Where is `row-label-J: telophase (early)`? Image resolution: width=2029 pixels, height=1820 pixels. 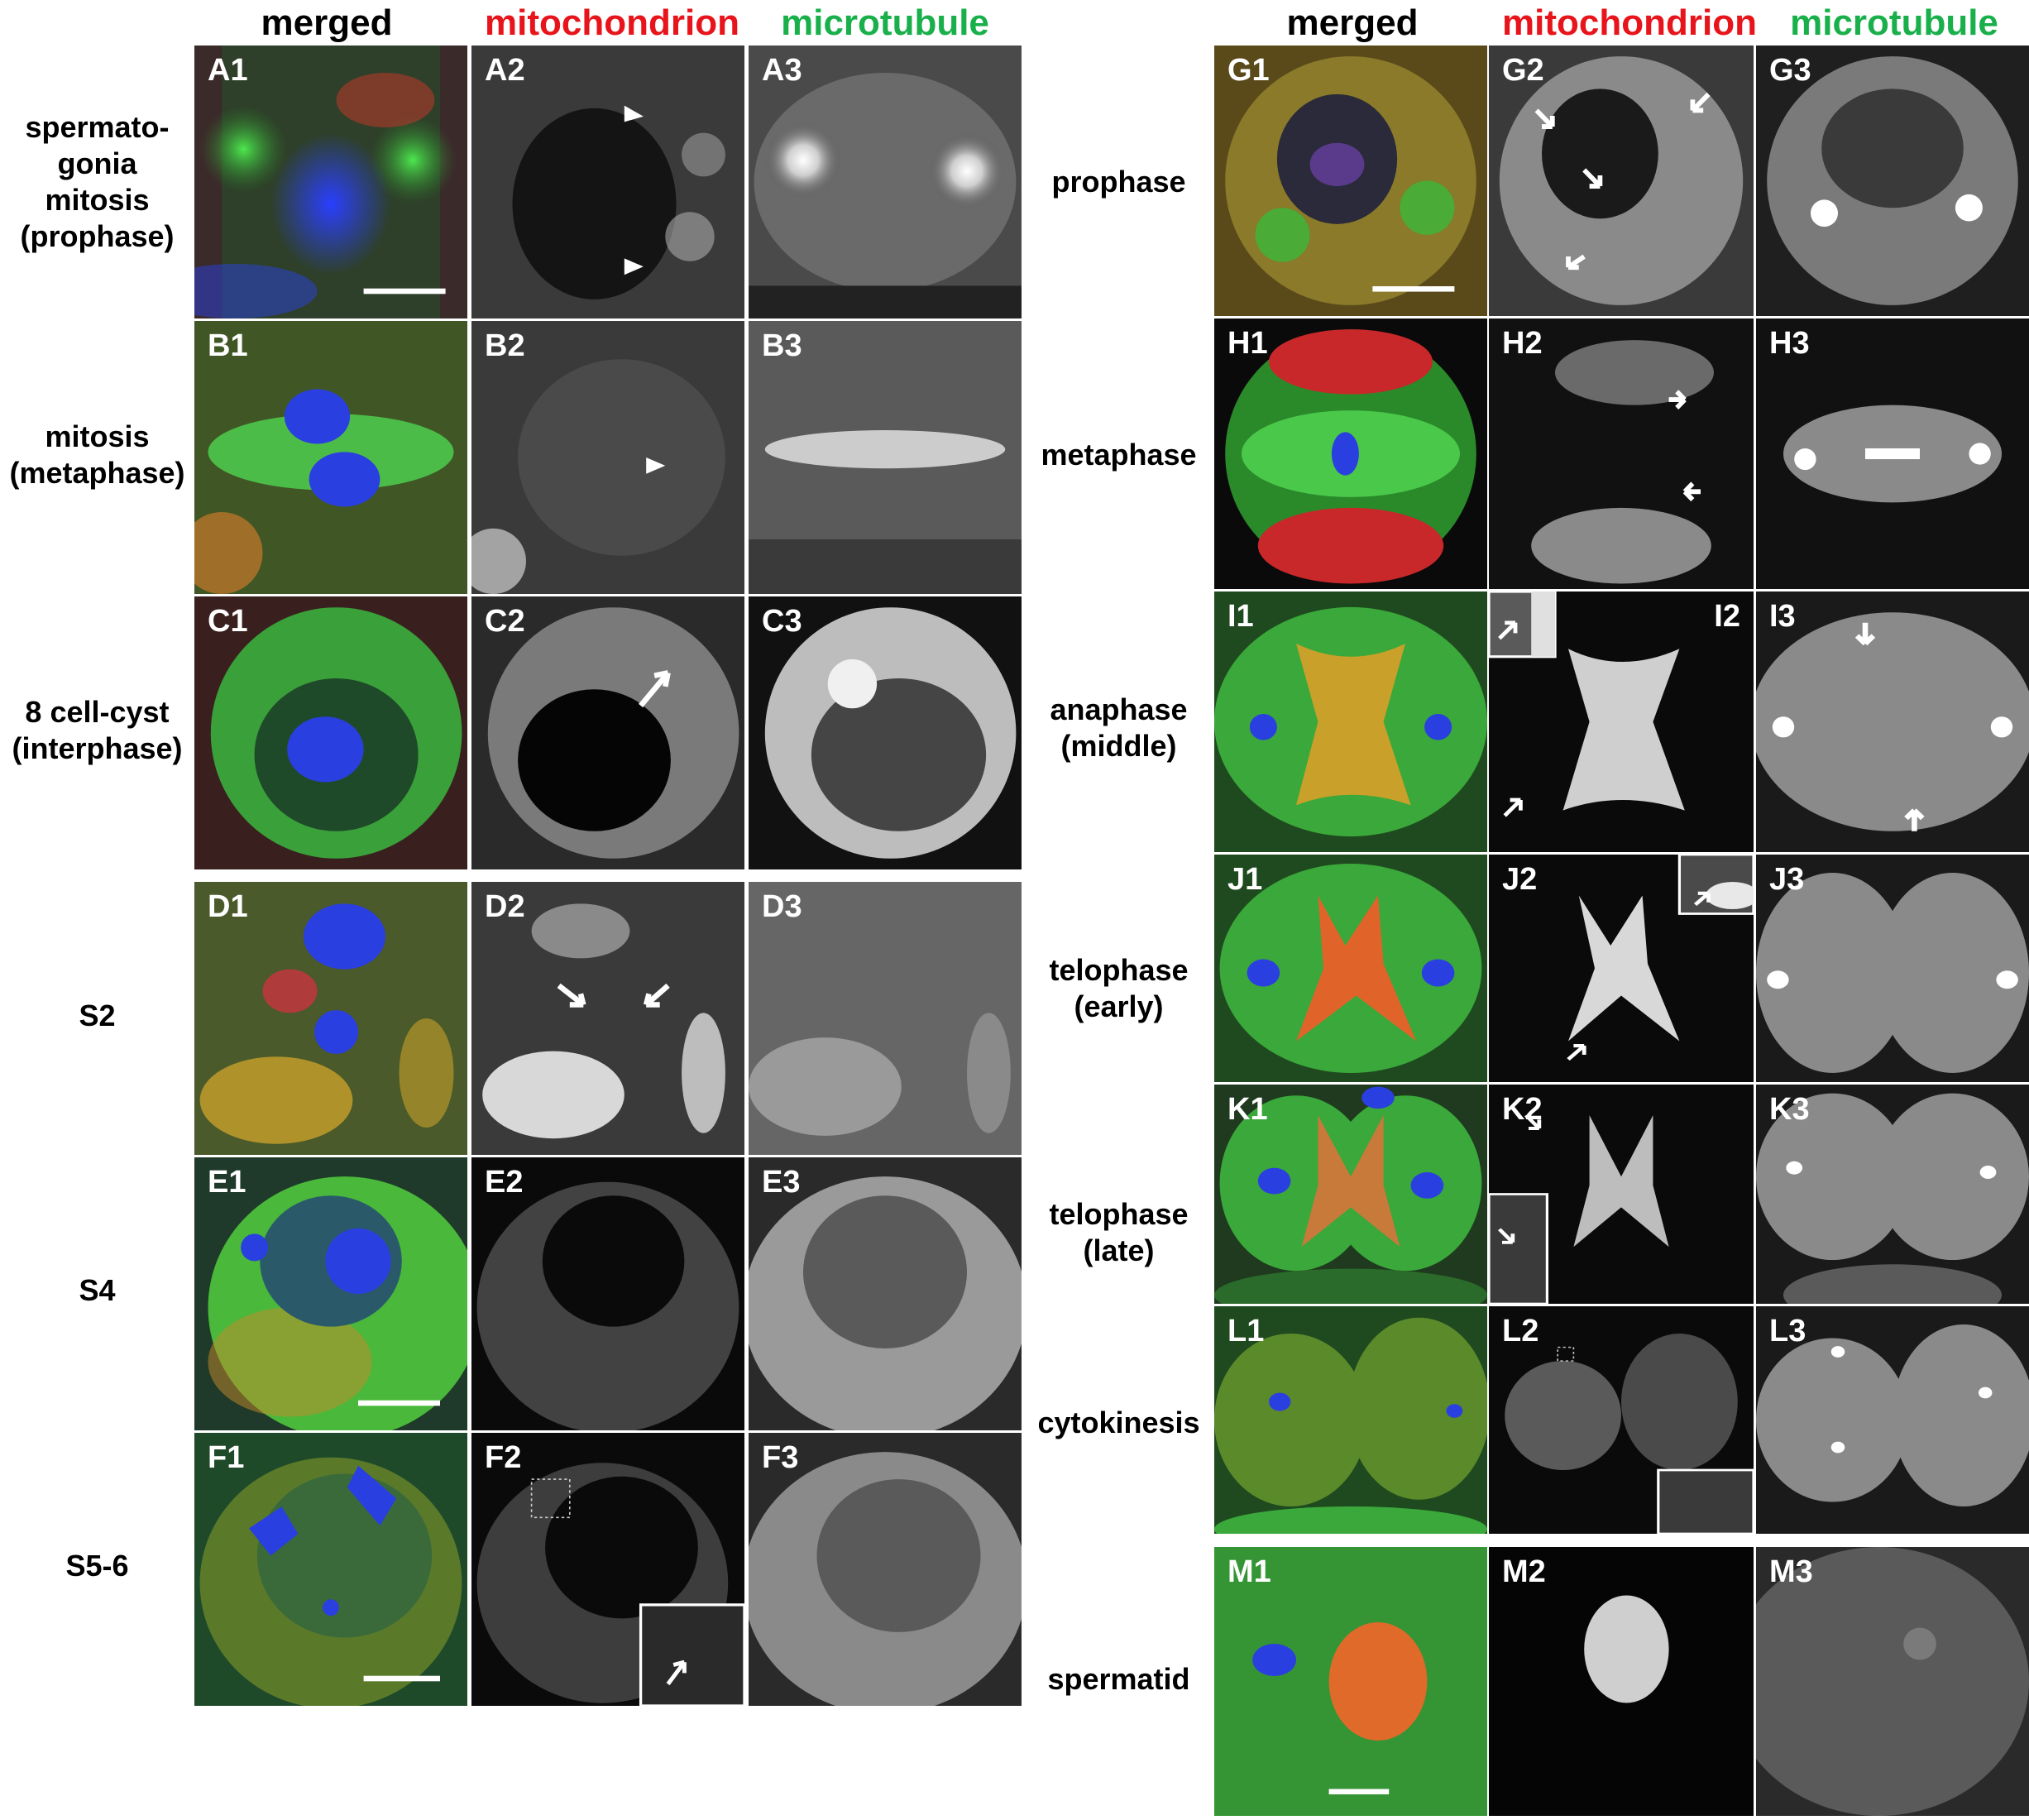
row-label-J: telophase (early) is located at coordinates (1119, 988).